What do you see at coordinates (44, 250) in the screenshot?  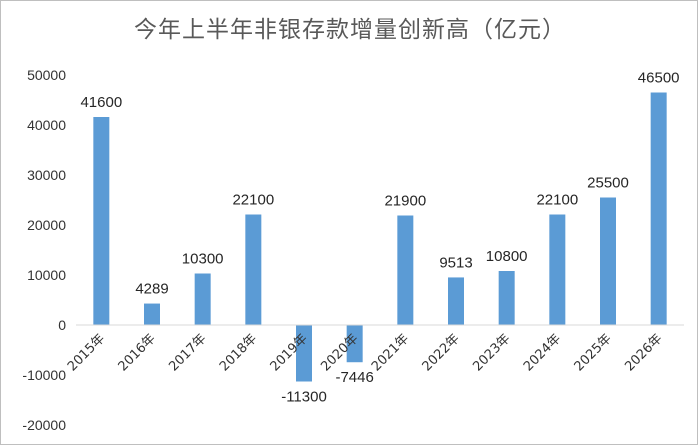 I see `y-axis-ticks: -20000 -10000 0 10000 20000 30000 40000 50000` at bounding box center [44, 250].